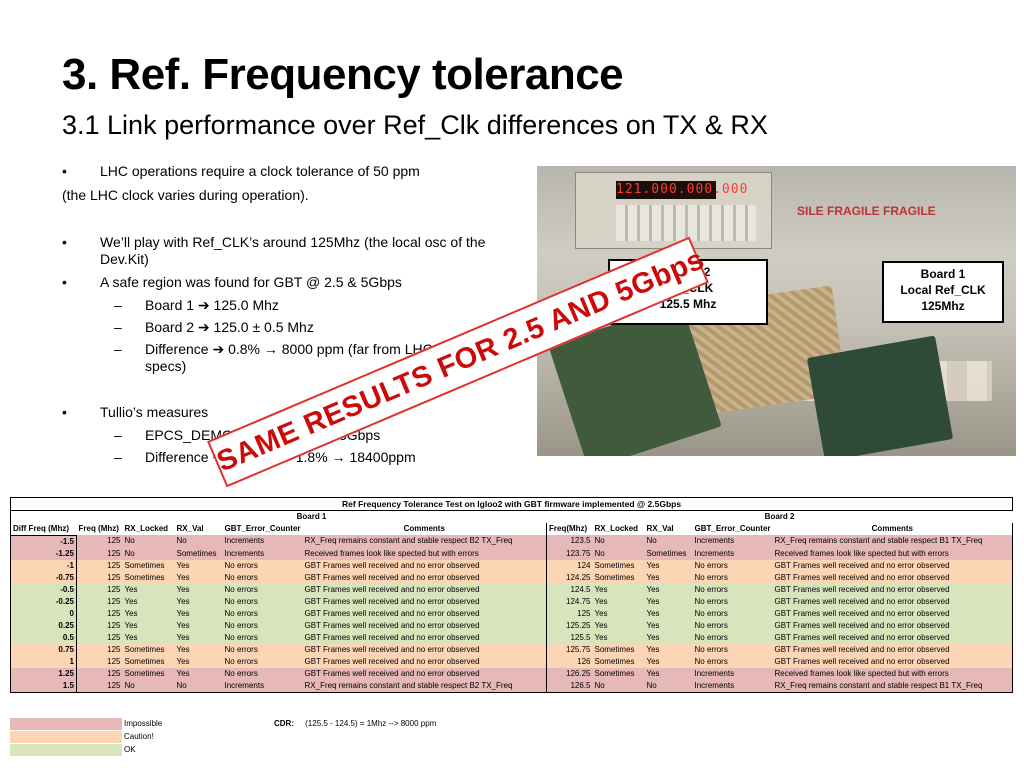 The height and width of the screenshot is (768, 1024). I want to click on cdr-note: CDR: (125.5 - 124.5) = 1Mhz --> 8000 ppm, so click(355, 724).